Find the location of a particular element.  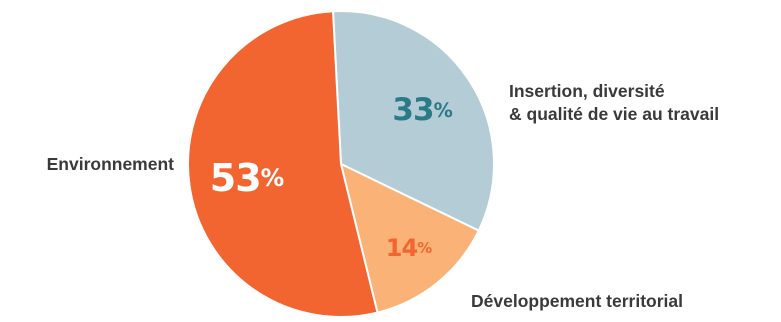

pie-slice-developpement is located at coordinates (410, 238).